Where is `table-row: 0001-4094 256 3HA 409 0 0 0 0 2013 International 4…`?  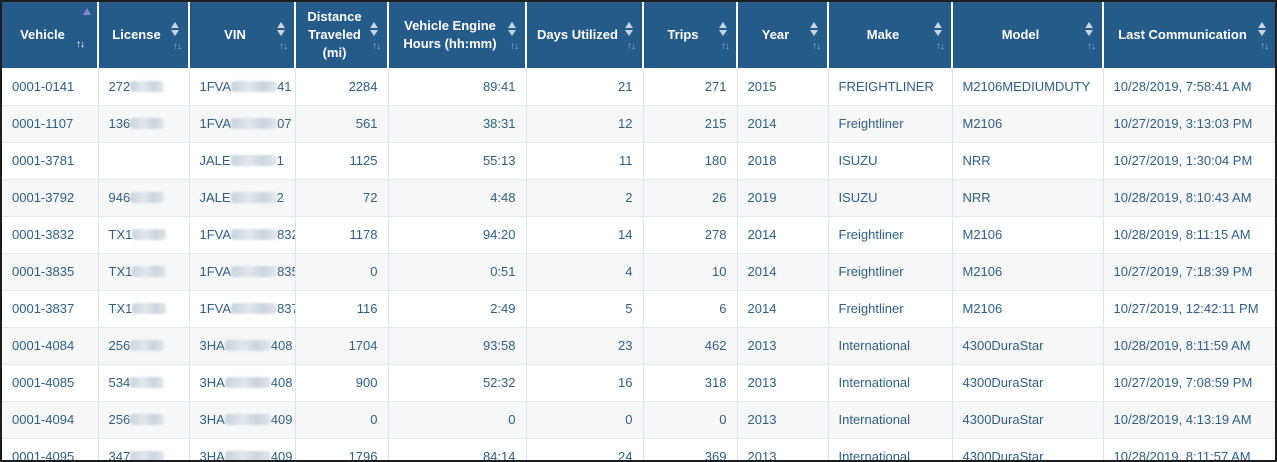 table-row: 0001-4094 256 3HA 409 0 0 0 0 2013 International 4… is located at coordinates (638, 420).